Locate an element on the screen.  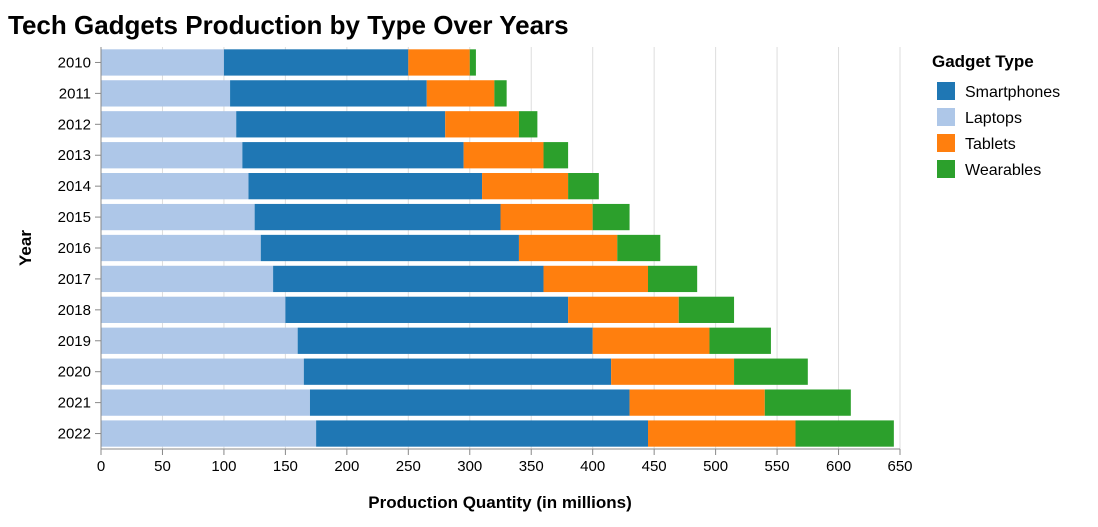
bar-laptops-2018 is located at coordinates (193, 309).